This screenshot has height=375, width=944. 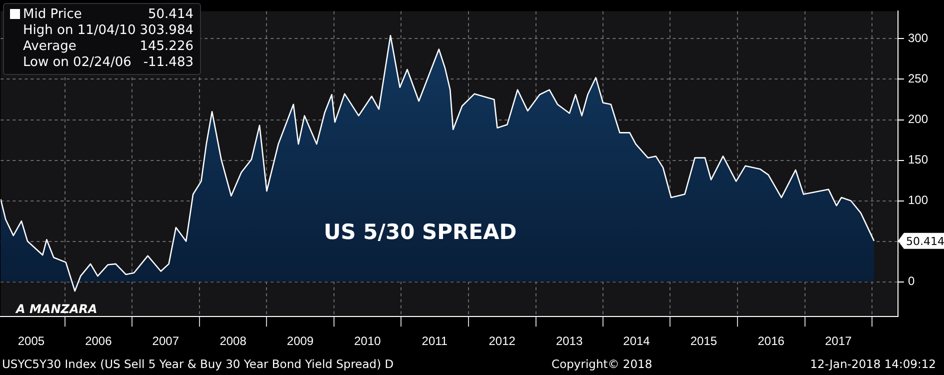 I want to click on y-tick-label: 100, so click(x=918, y=200).